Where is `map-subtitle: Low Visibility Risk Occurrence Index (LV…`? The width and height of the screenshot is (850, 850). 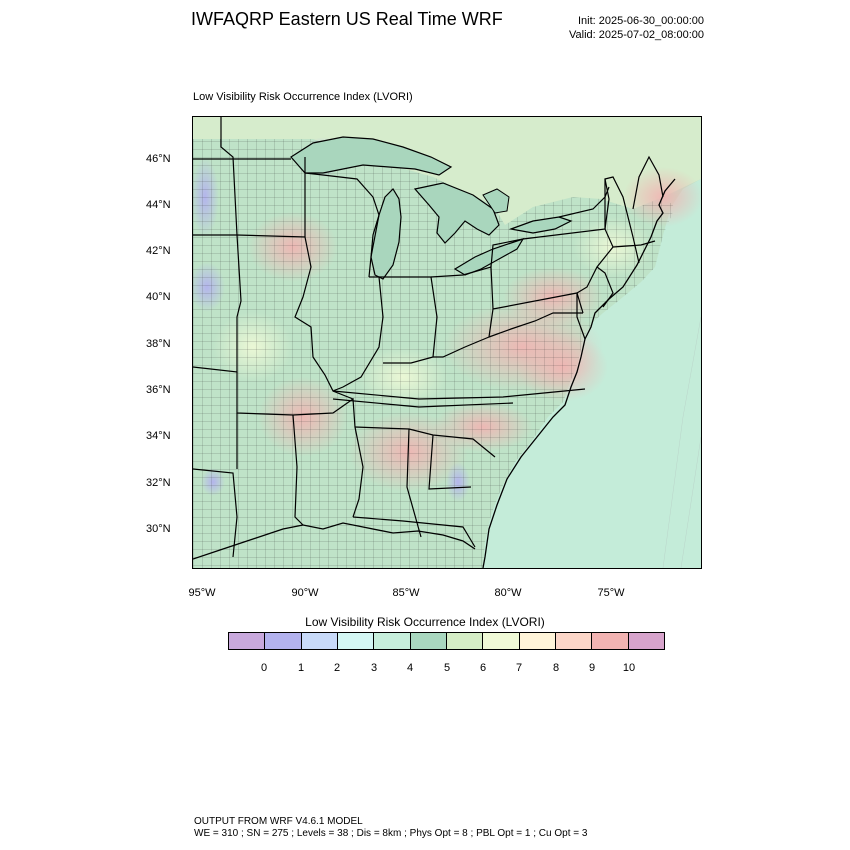 map-subtitle: Low Visibility Risk Occurrence Index (LV… is located at coordinates (303, 97).